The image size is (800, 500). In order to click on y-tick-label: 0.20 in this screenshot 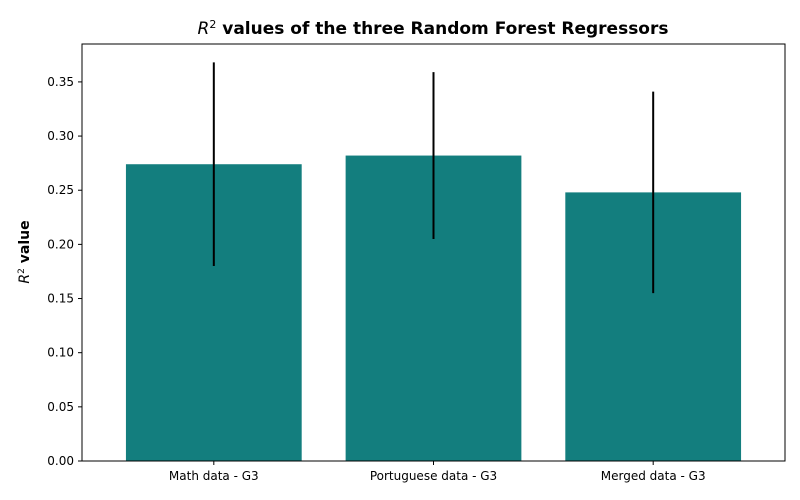, I will do `click(60, 244)`.